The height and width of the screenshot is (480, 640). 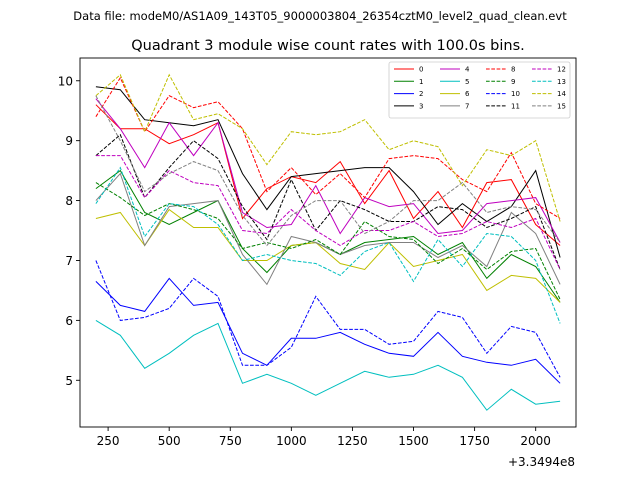 What do you see at coordinates (65, 81) in the screenshot?
I see `y-tick-label: 10` at bounding box center [65, 81].